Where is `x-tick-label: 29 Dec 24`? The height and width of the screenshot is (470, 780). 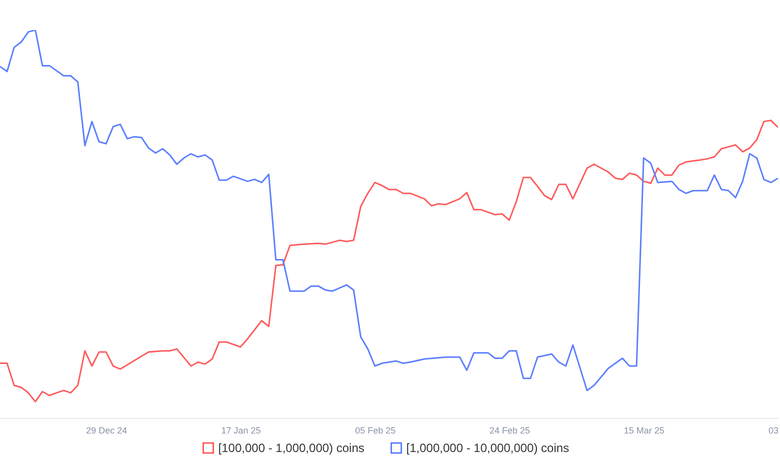
x-tick-label: 29 Dec 24 is located at coordinates (107, 431).